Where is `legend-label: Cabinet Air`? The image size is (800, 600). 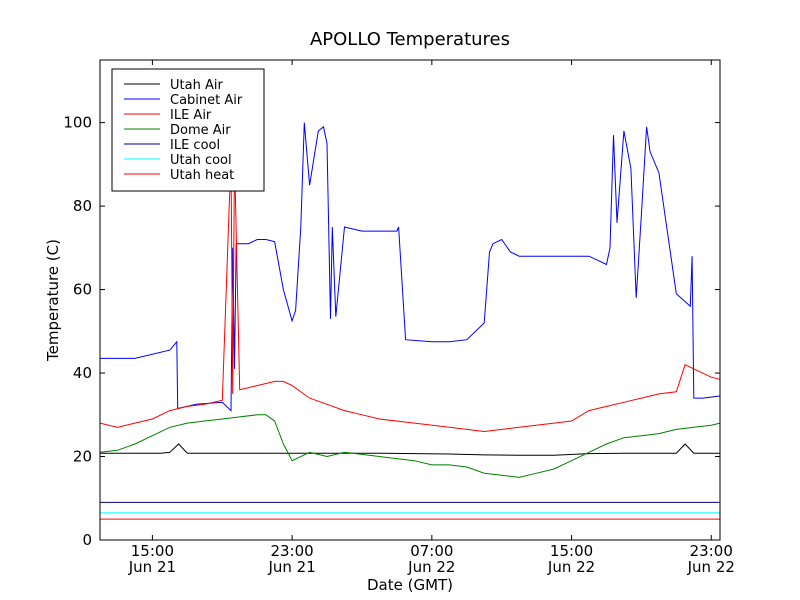
legend-label: Cabinet Air is located at coordinates (206, 100).